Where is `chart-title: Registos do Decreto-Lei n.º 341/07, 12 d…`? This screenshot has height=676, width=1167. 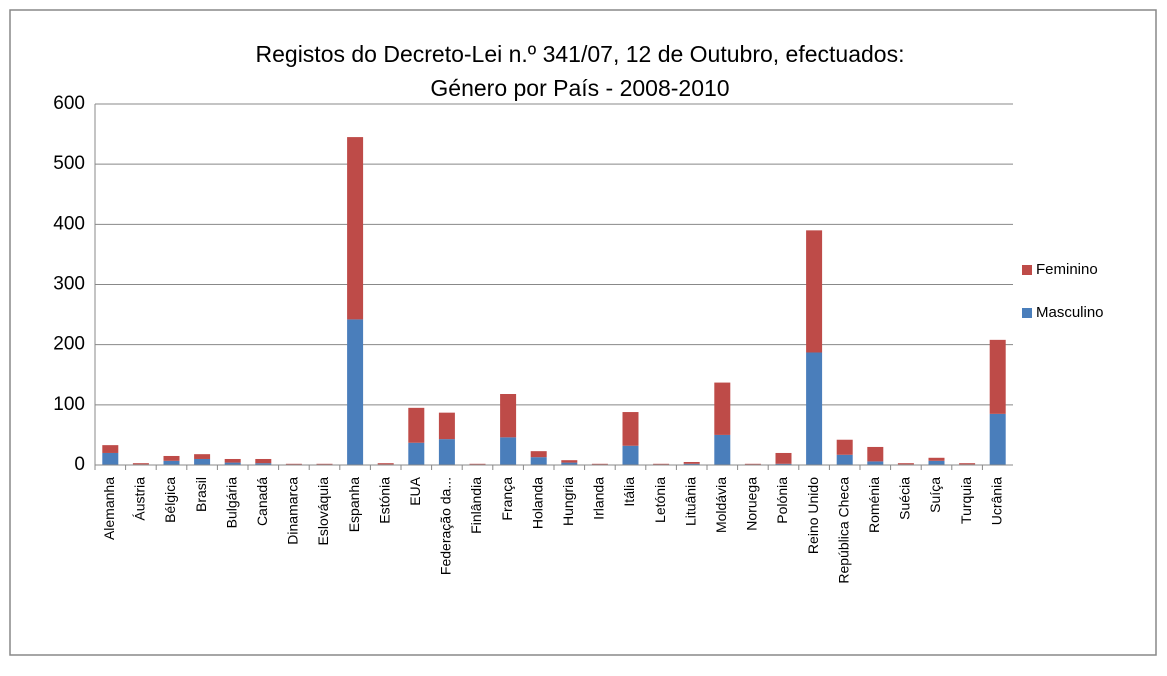
chart-title: Registos do Decreto-Lei n.º 341/07, 12 d… is located at coordinates (580, 54).